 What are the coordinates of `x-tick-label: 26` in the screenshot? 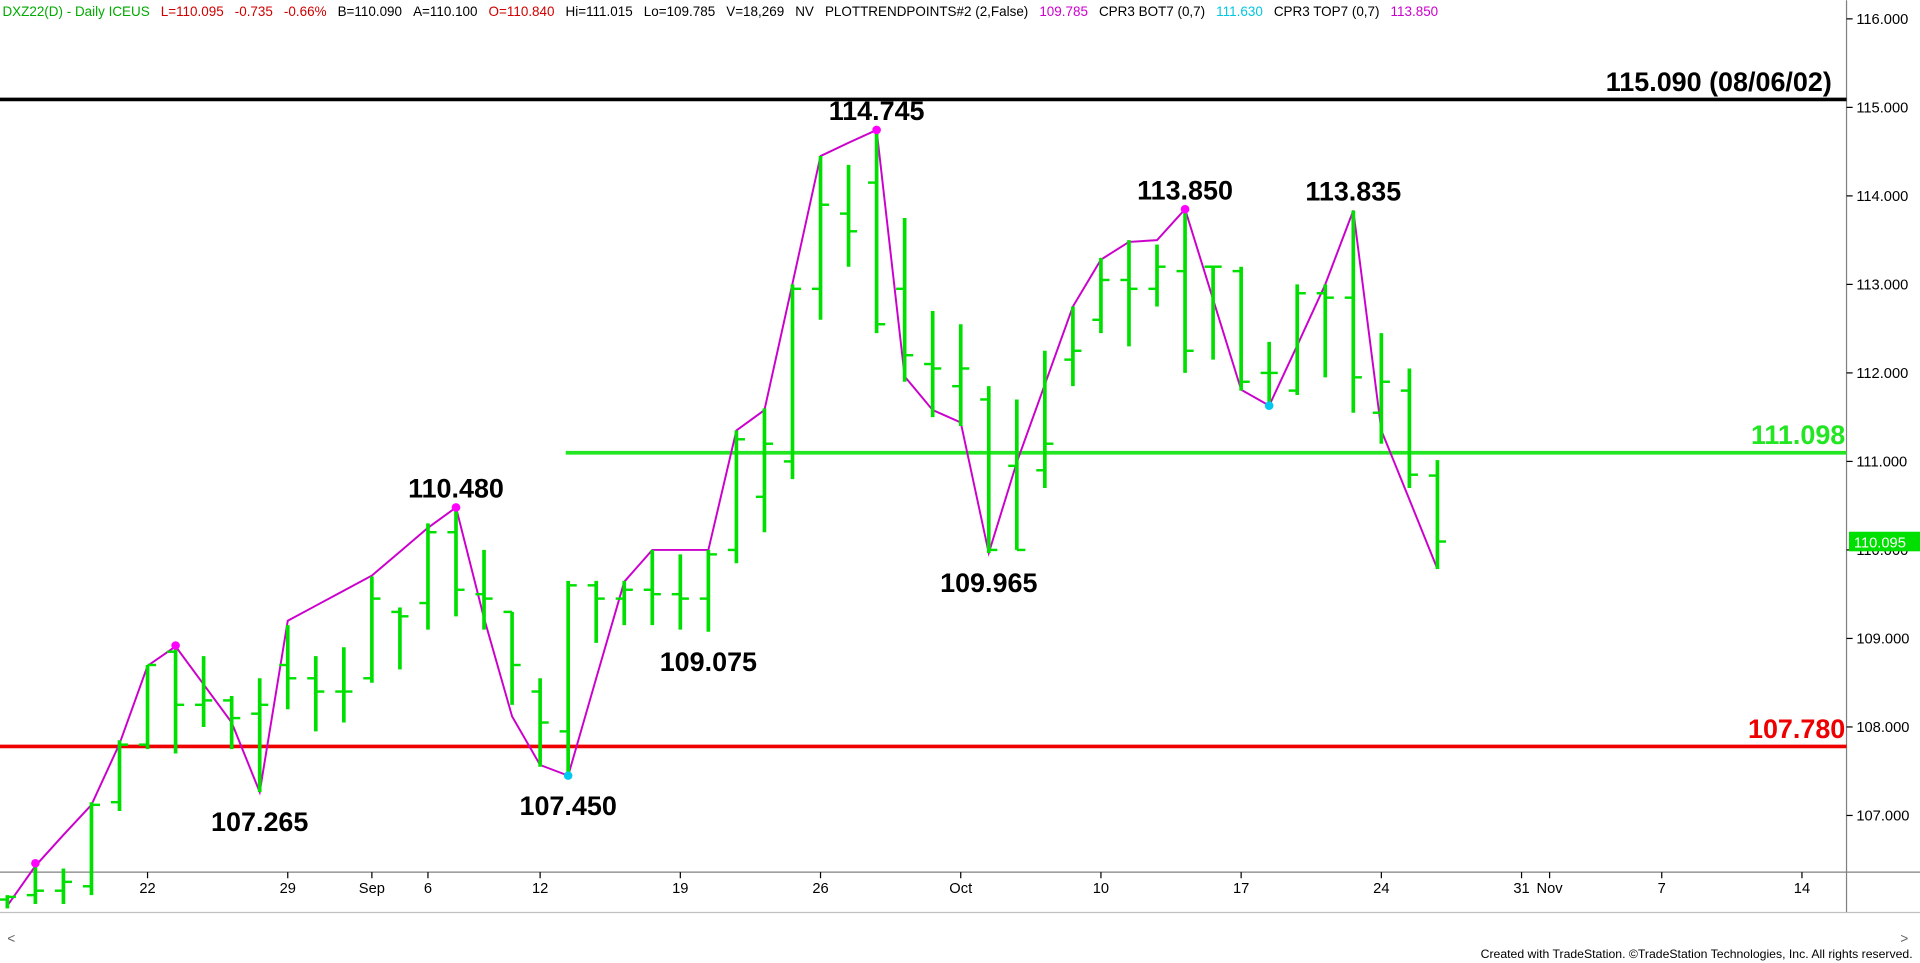 It's located at (820, 889).